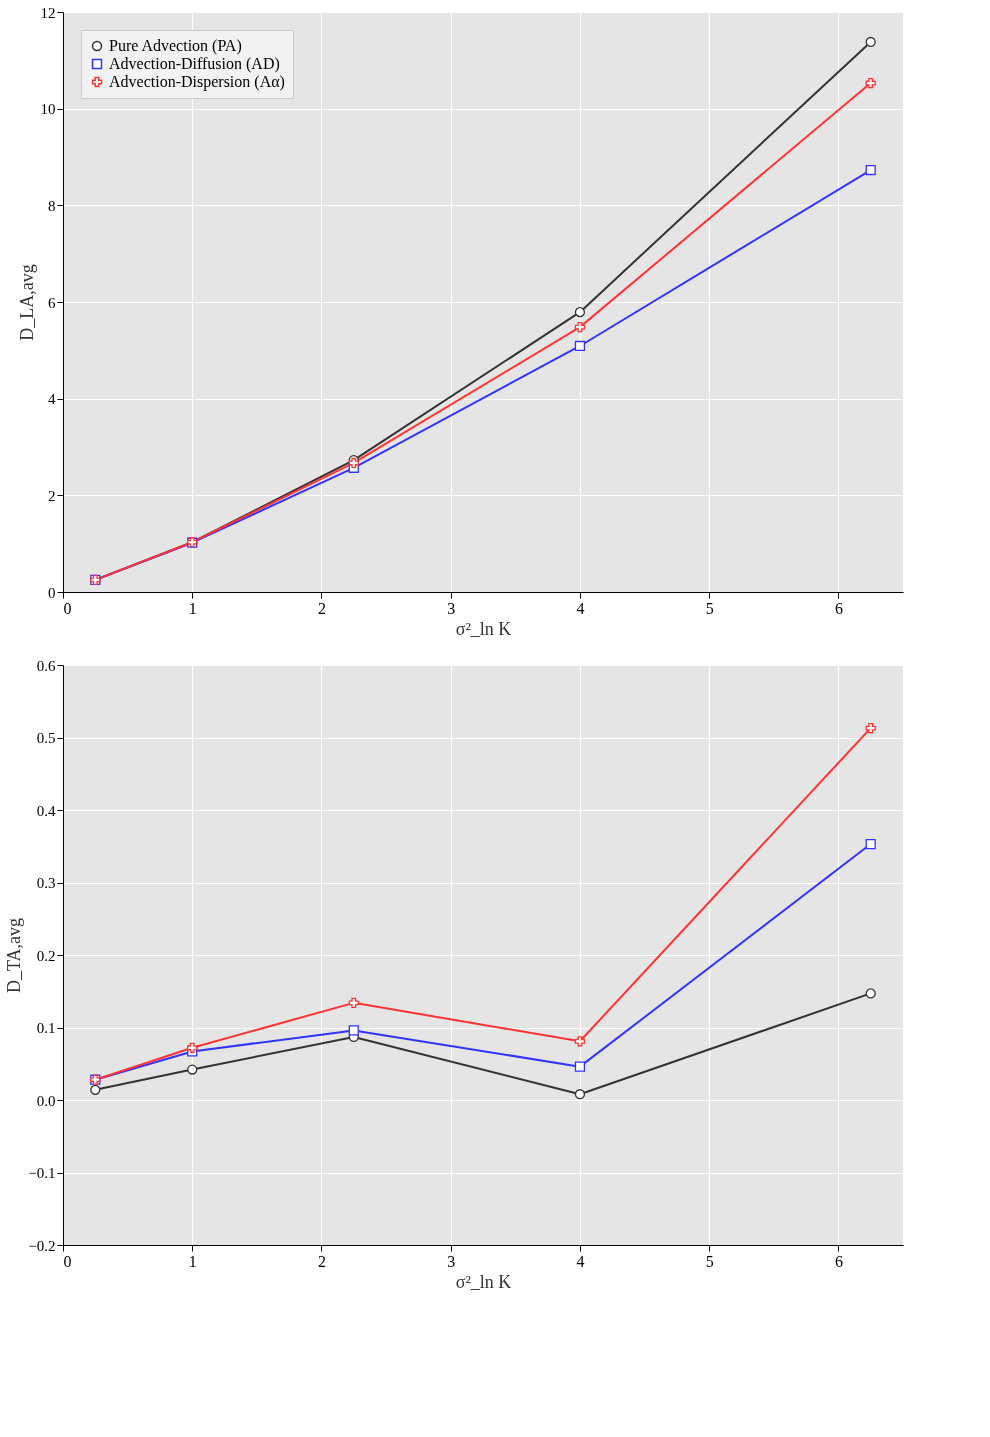  Describe the element at coordinates (42, 1245) in the screenshot. I see `y-tick-label: −0.2` at that location.